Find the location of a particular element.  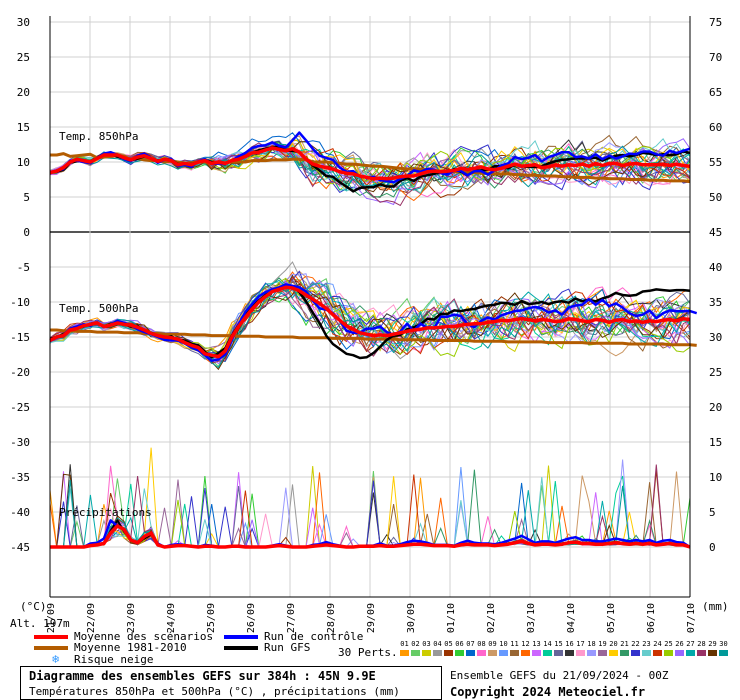

right-tick-label: 75 is located at coordinates (715, 22).